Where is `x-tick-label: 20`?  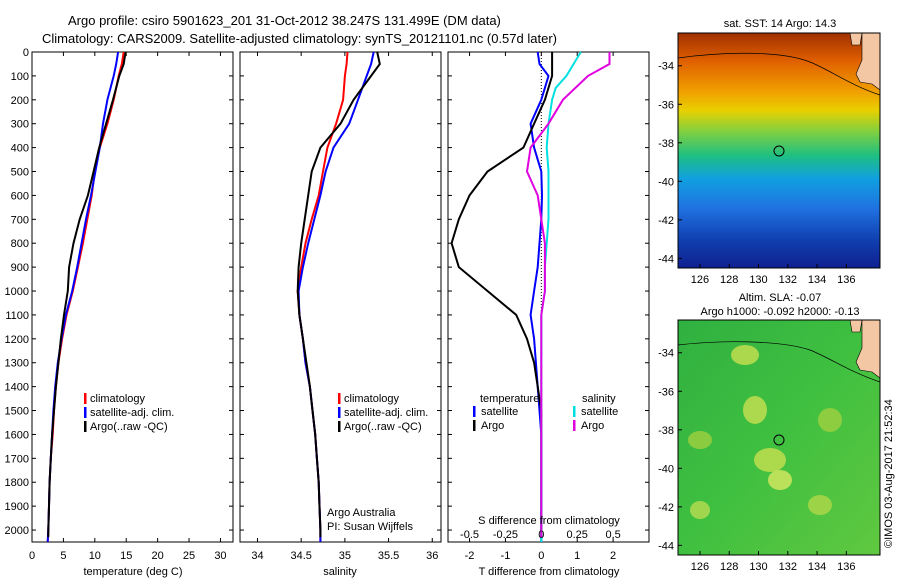
x-tick-label: 20 is located at coordinates (158, 556).